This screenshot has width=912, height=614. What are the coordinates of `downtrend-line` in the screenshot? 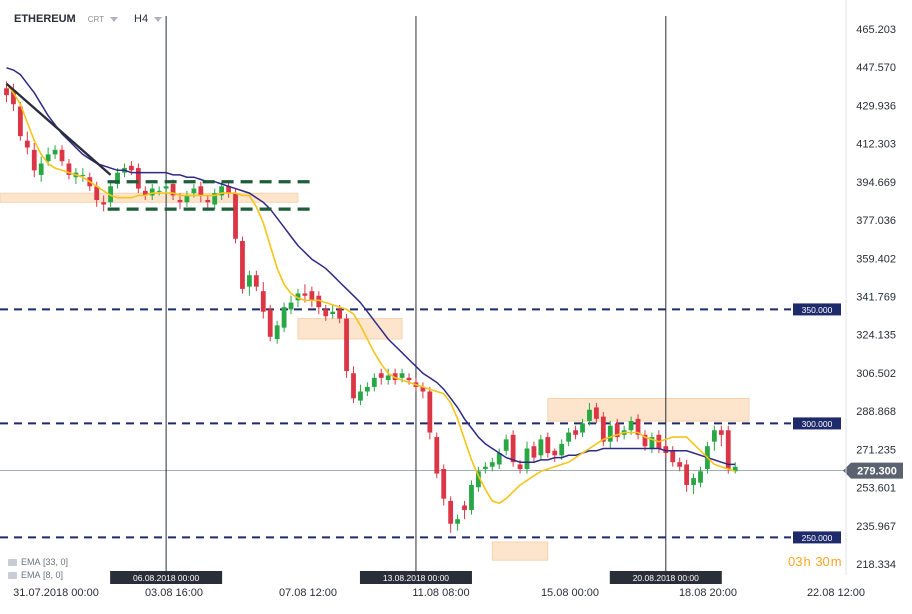 It's located at (58, 129).